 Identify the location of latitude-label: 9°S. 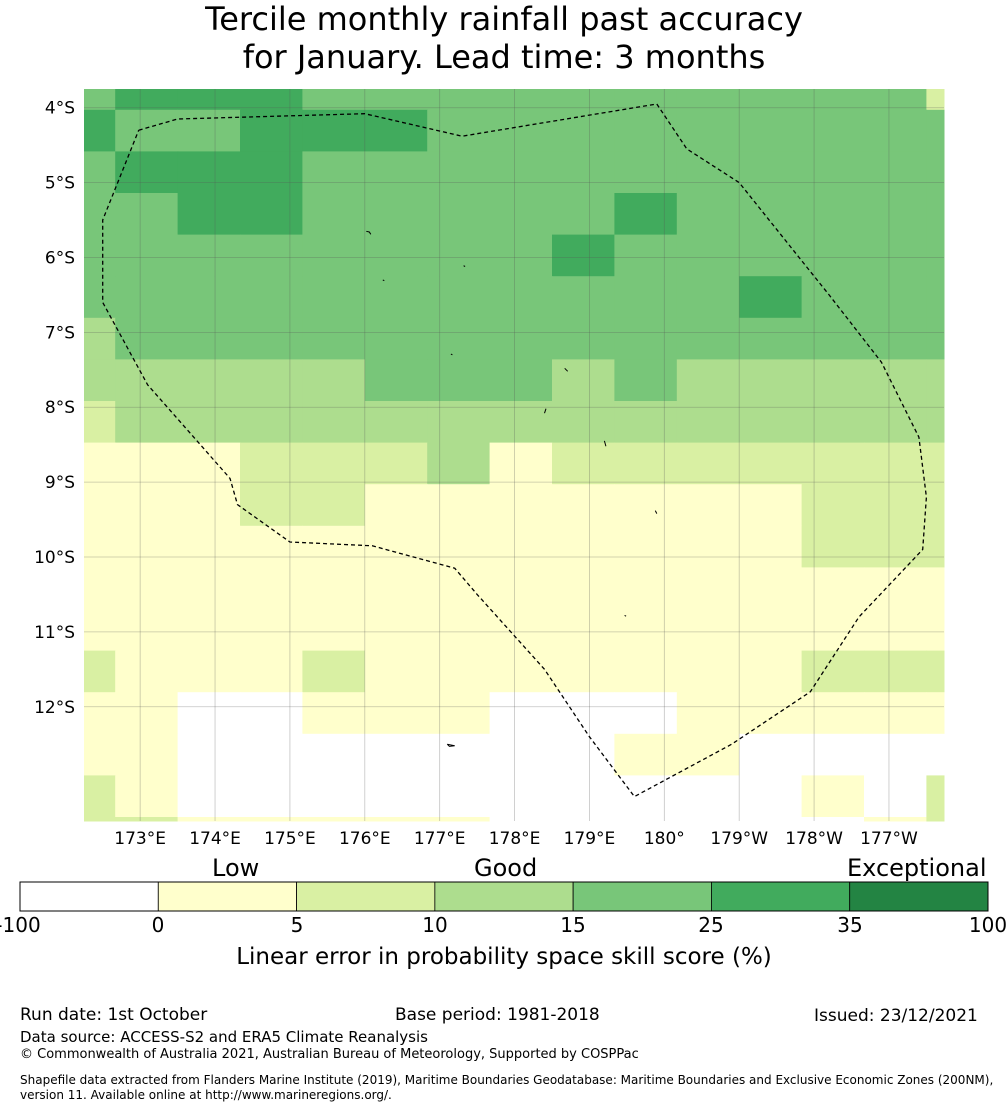
(60, 483).